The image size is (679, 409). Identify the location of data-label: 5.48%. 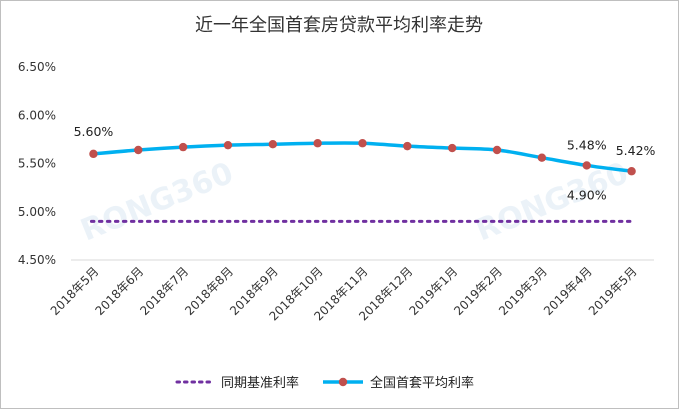
(587, 144).